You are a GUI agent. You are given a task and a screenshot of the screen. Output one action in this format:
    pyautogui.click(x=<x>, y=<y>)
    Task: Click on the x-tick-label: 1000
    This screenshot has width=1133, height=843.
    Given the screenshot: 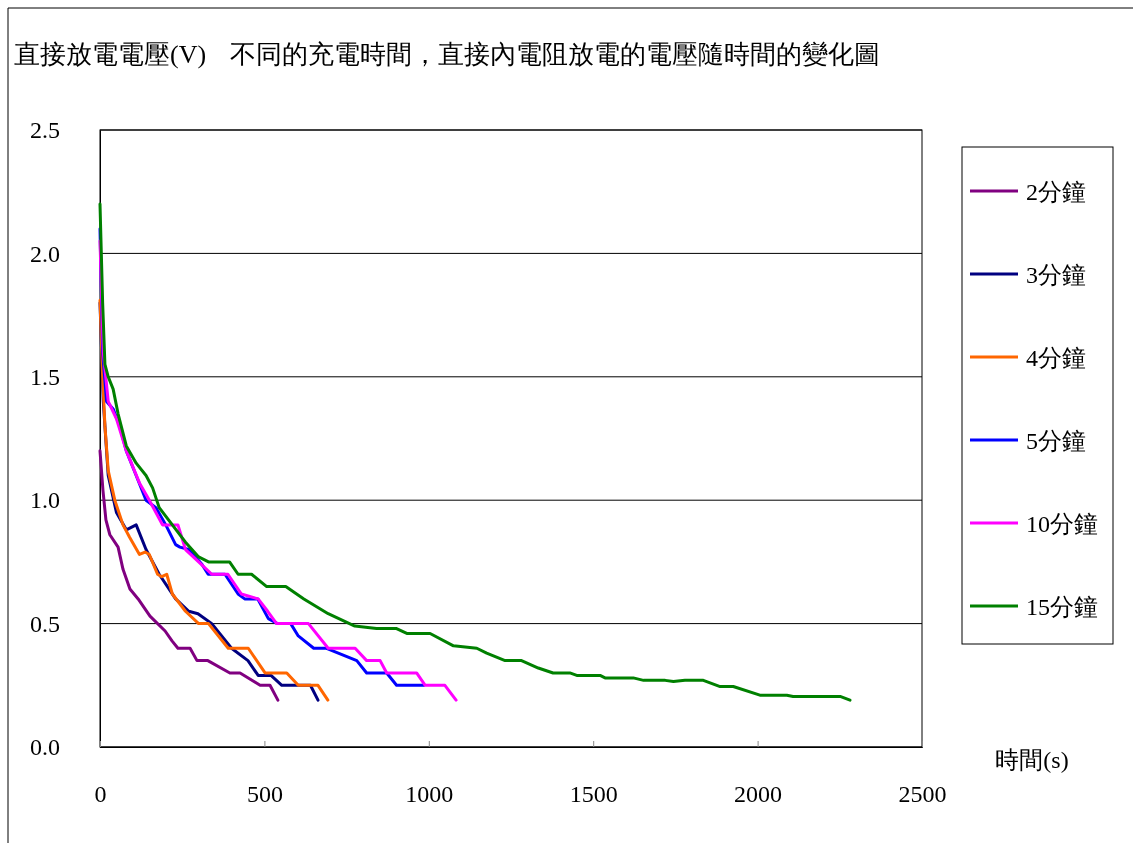 What is the action you would take?
    pyautogui.click(x=429, y=794)
    